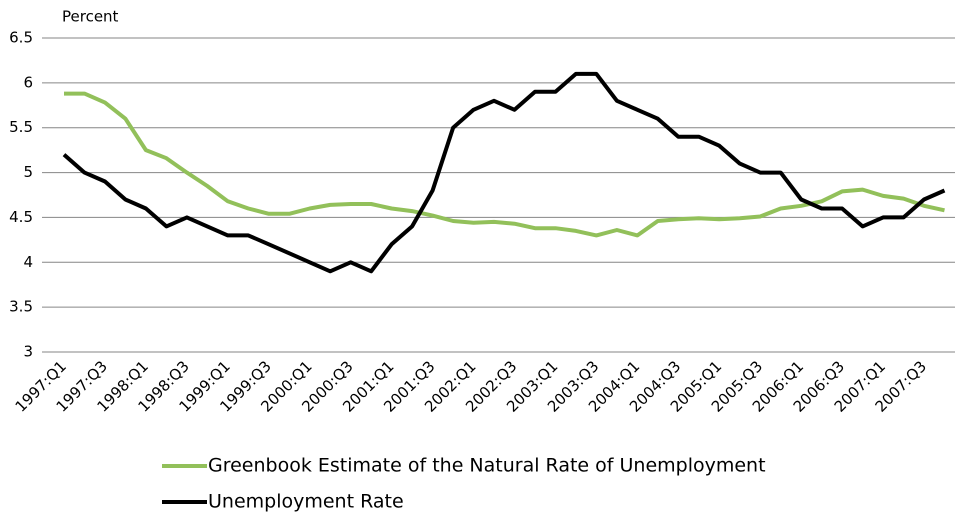 The width and height of the screenshot is (955, 518). What do you see at coordinates (21, 127) in the screenshot?
I see `y-tick-label: 5.5` at bounding box center [21, 127].